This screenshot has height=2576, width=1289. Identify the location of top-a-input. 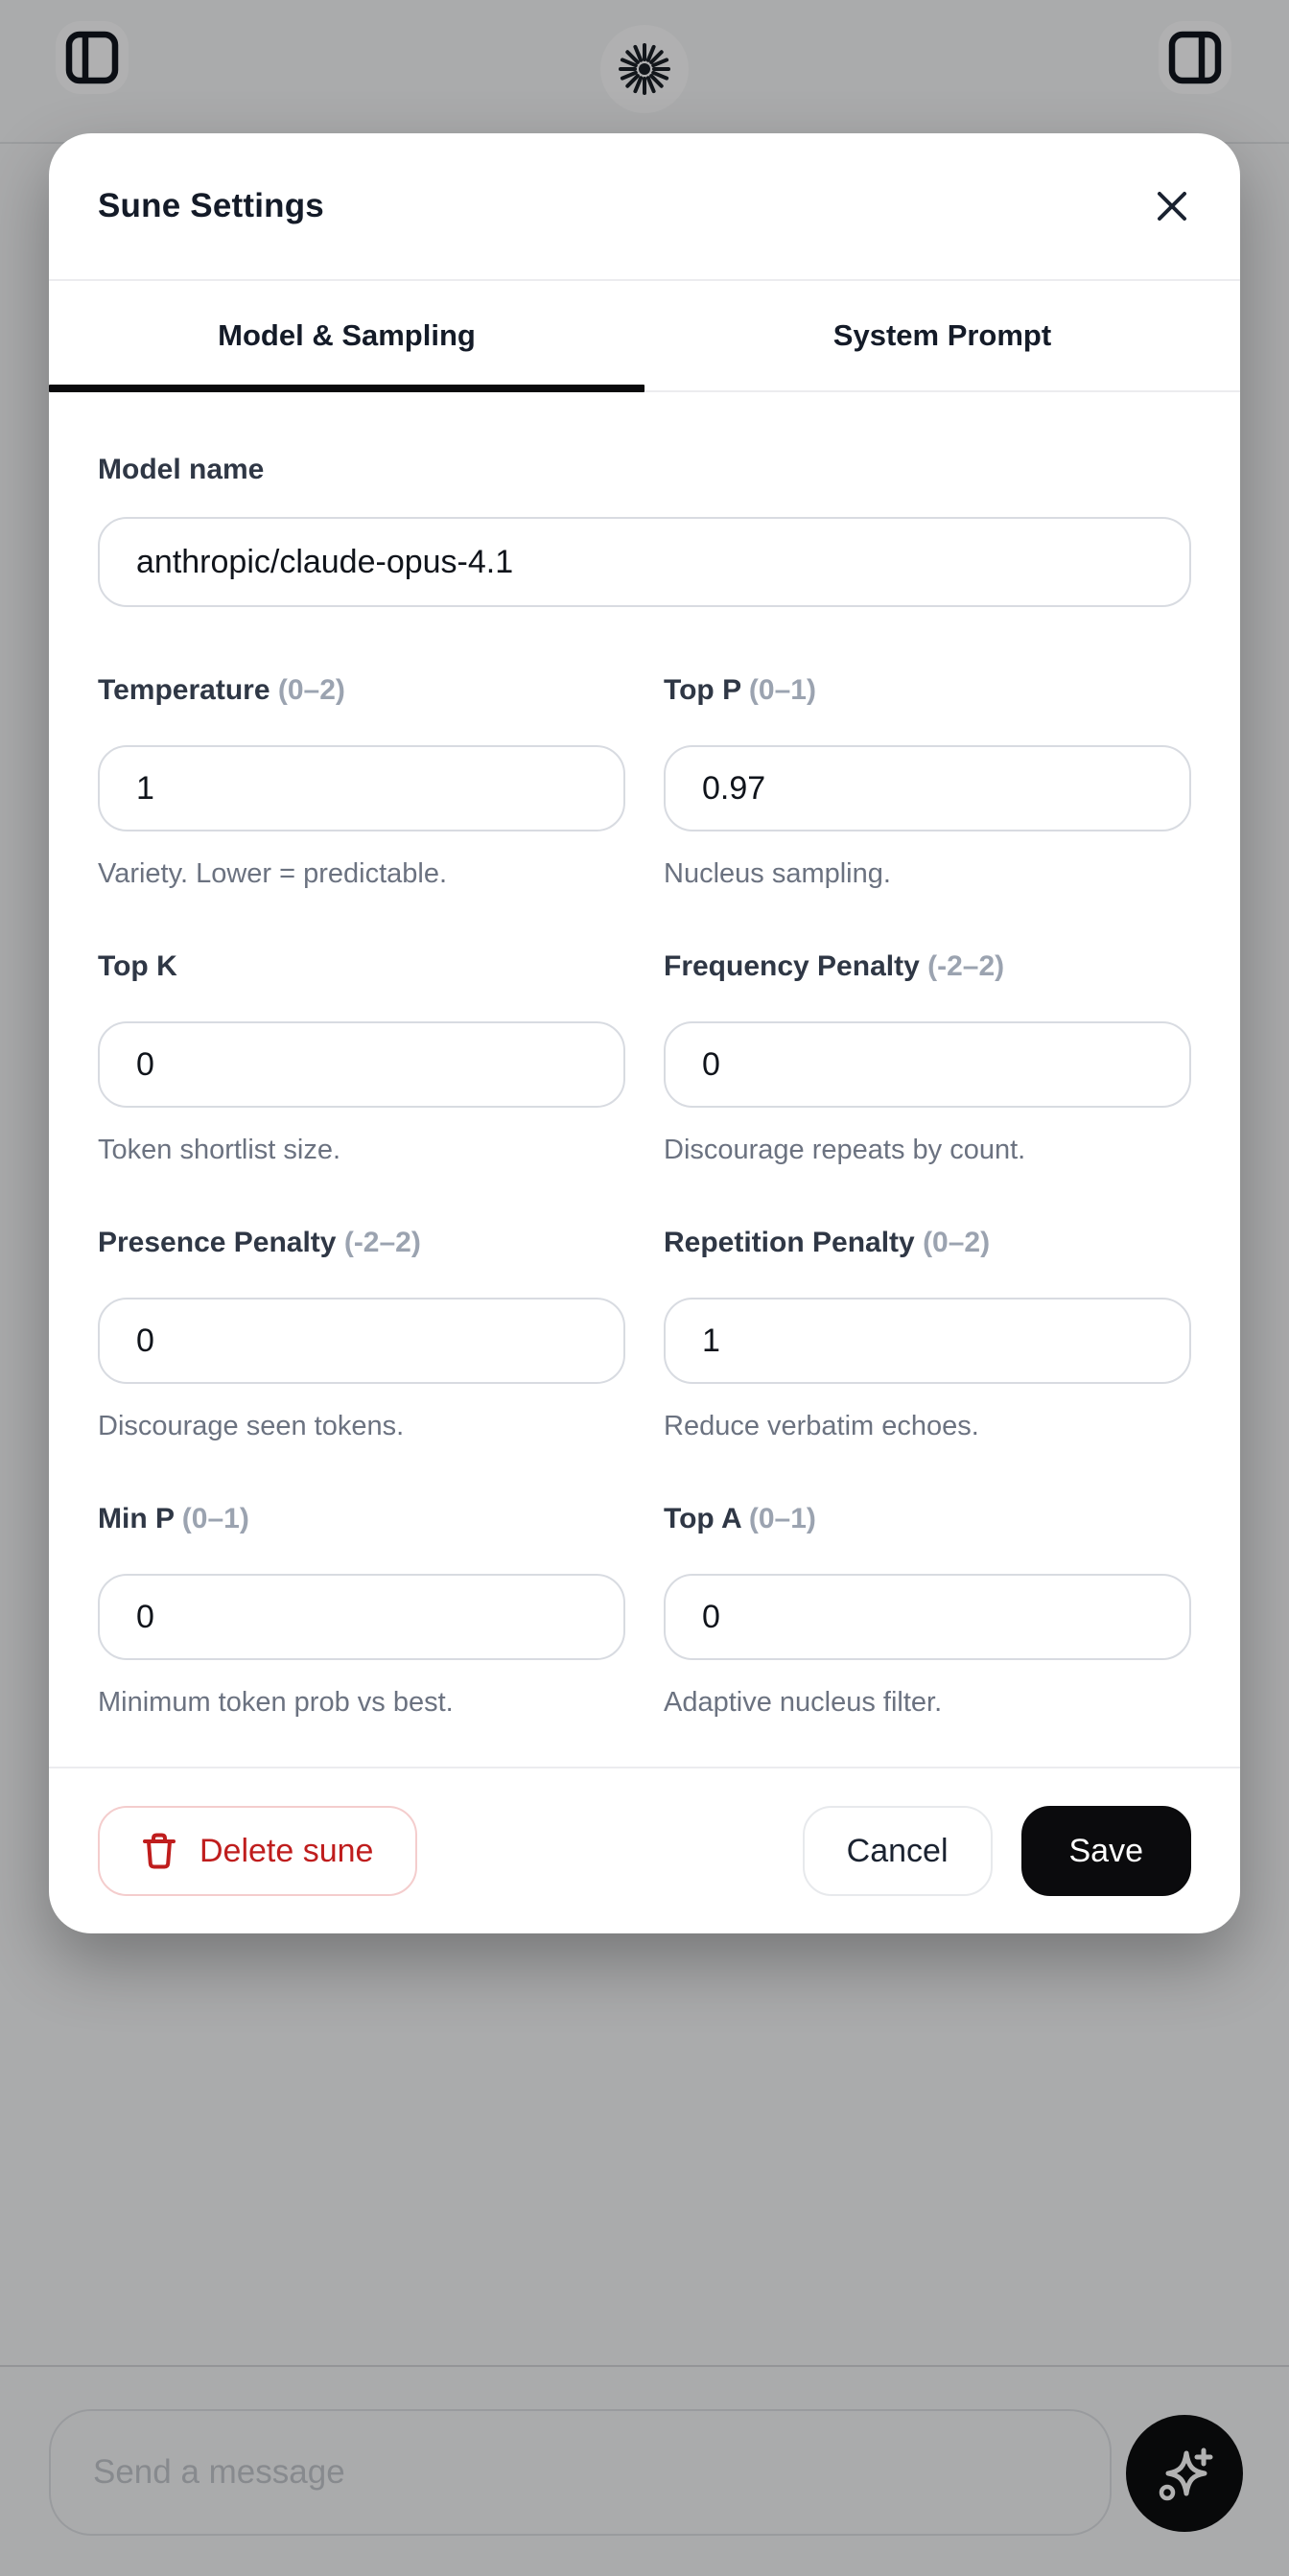
(927, 1617).